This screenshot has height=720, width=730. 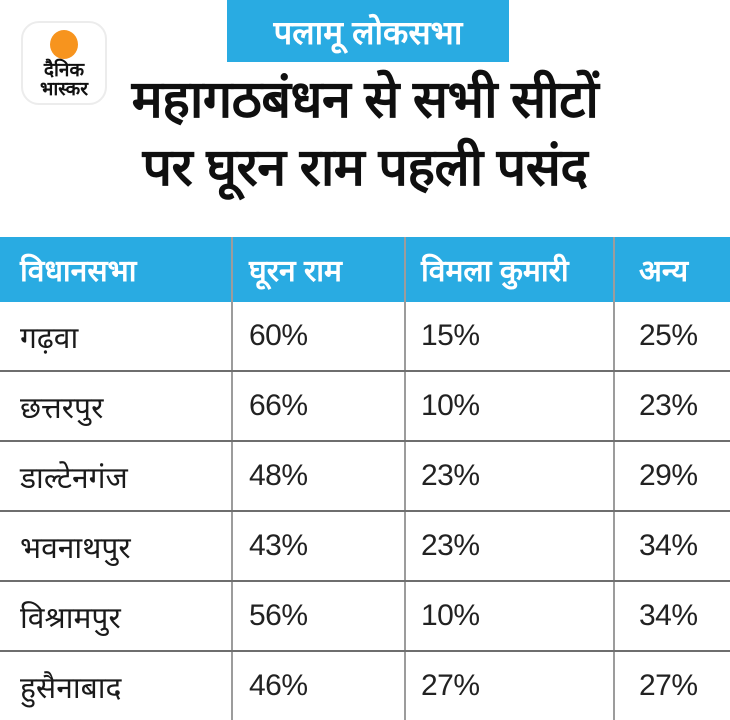 I want to click on value-ghuran-ram: 66%, so click(x=319, y=406).